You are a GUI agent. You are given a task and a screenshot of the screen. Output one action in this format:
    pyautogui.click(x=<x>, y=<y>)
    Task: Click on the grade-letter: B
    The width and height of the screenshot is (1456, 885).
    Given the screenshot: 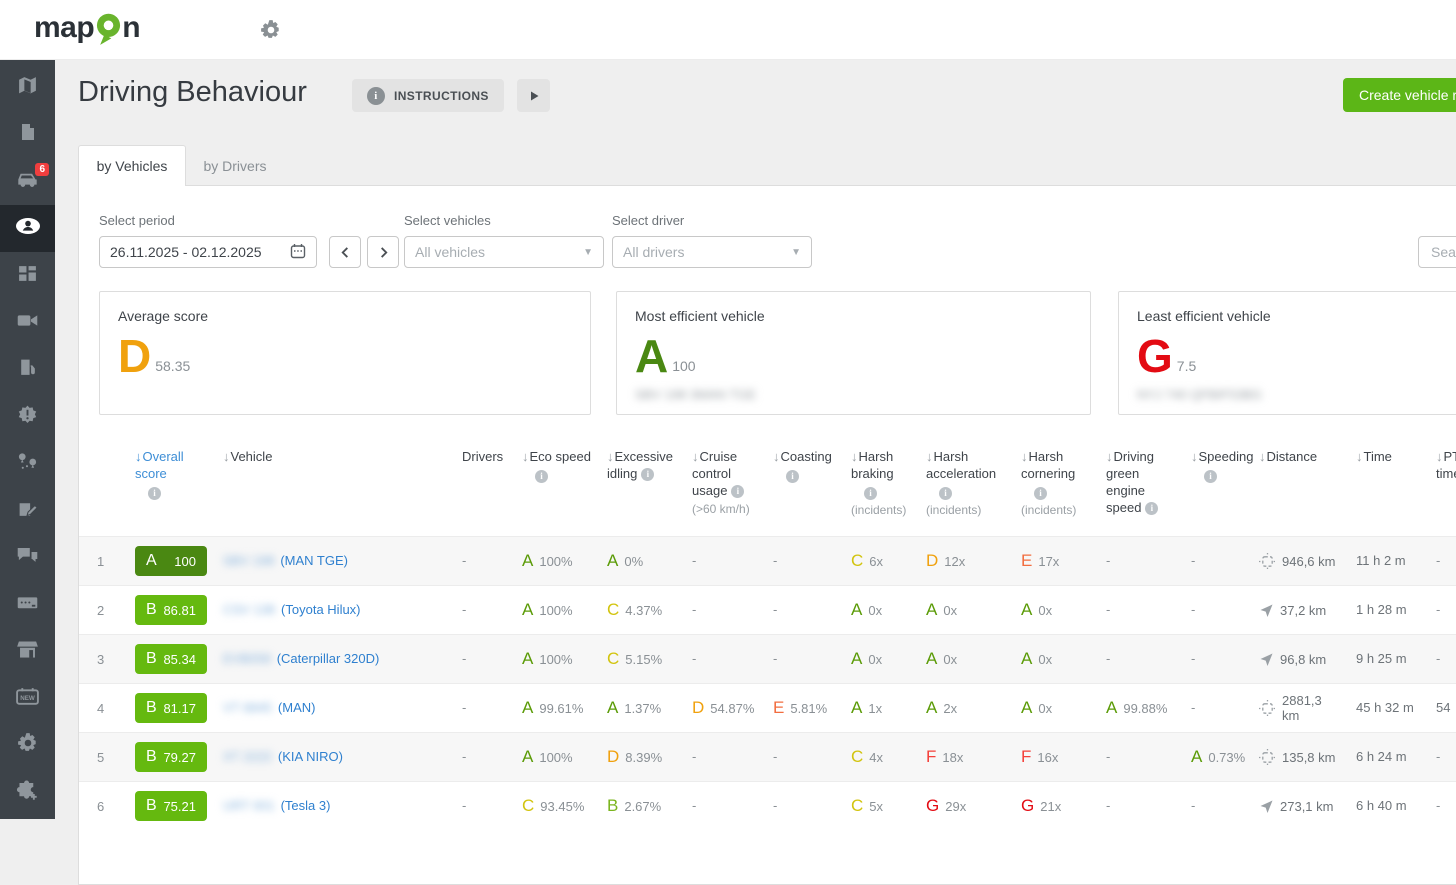 What is the action you would take?
    pyautogui.click(x=151, y=658)
    